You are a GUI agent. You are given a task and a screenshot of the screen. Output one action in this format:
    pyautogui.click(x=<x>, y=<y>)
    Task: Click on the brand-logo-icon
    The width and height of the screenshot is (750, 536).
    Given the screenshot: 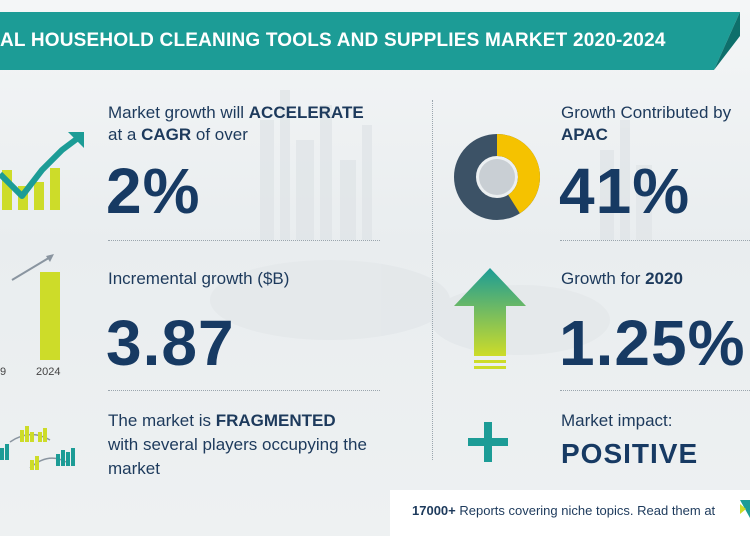 What is the action you would take?
    pyautogui.click(x=745, y=509)
    